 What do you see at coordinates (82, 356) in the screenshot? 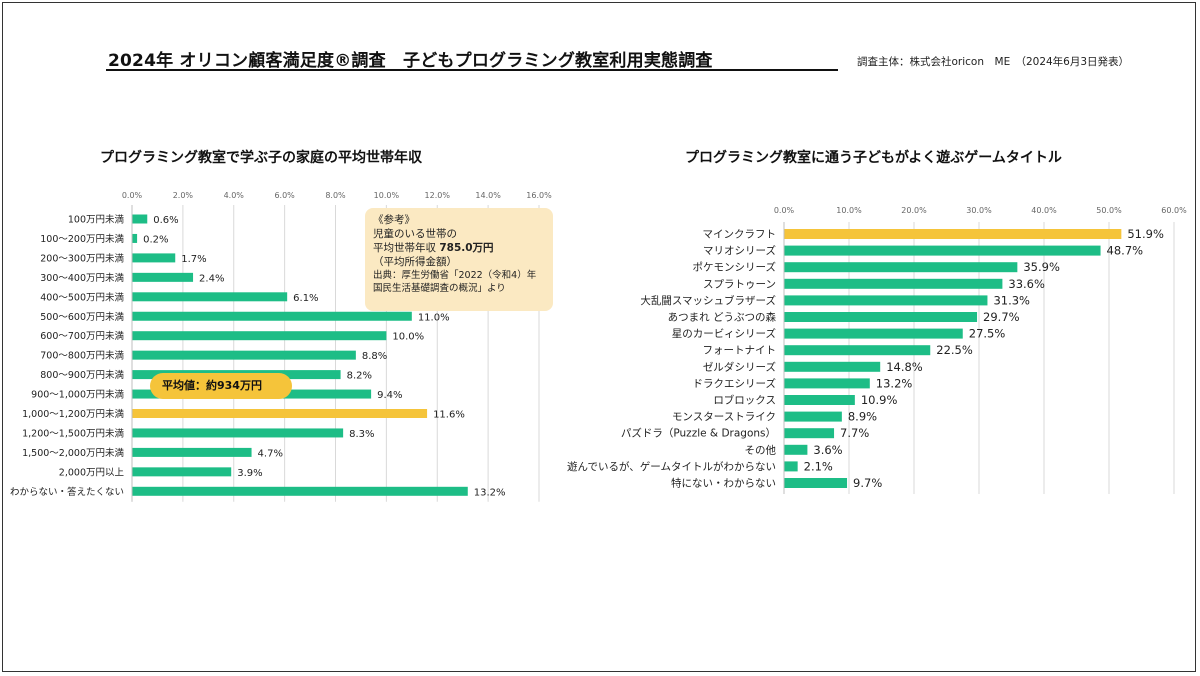
I see `income-category-label: 700～800万円未満` at bounding box center [82, 356].